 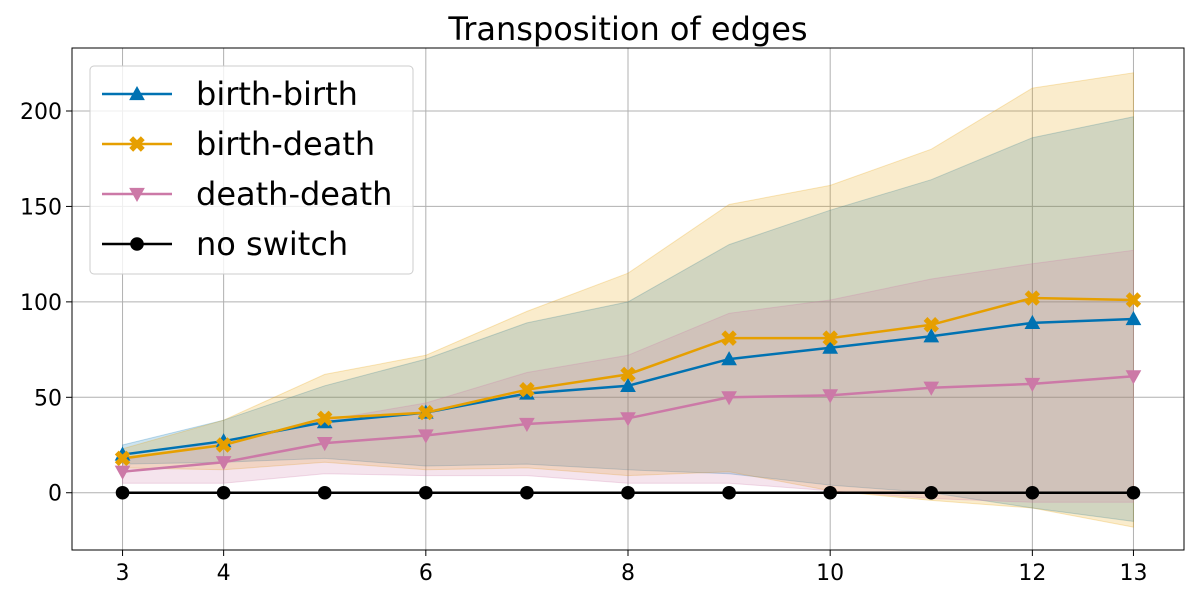 I want to click on y-axis-ticks: 0 50 100 150 200, so click(x=46, y=303).